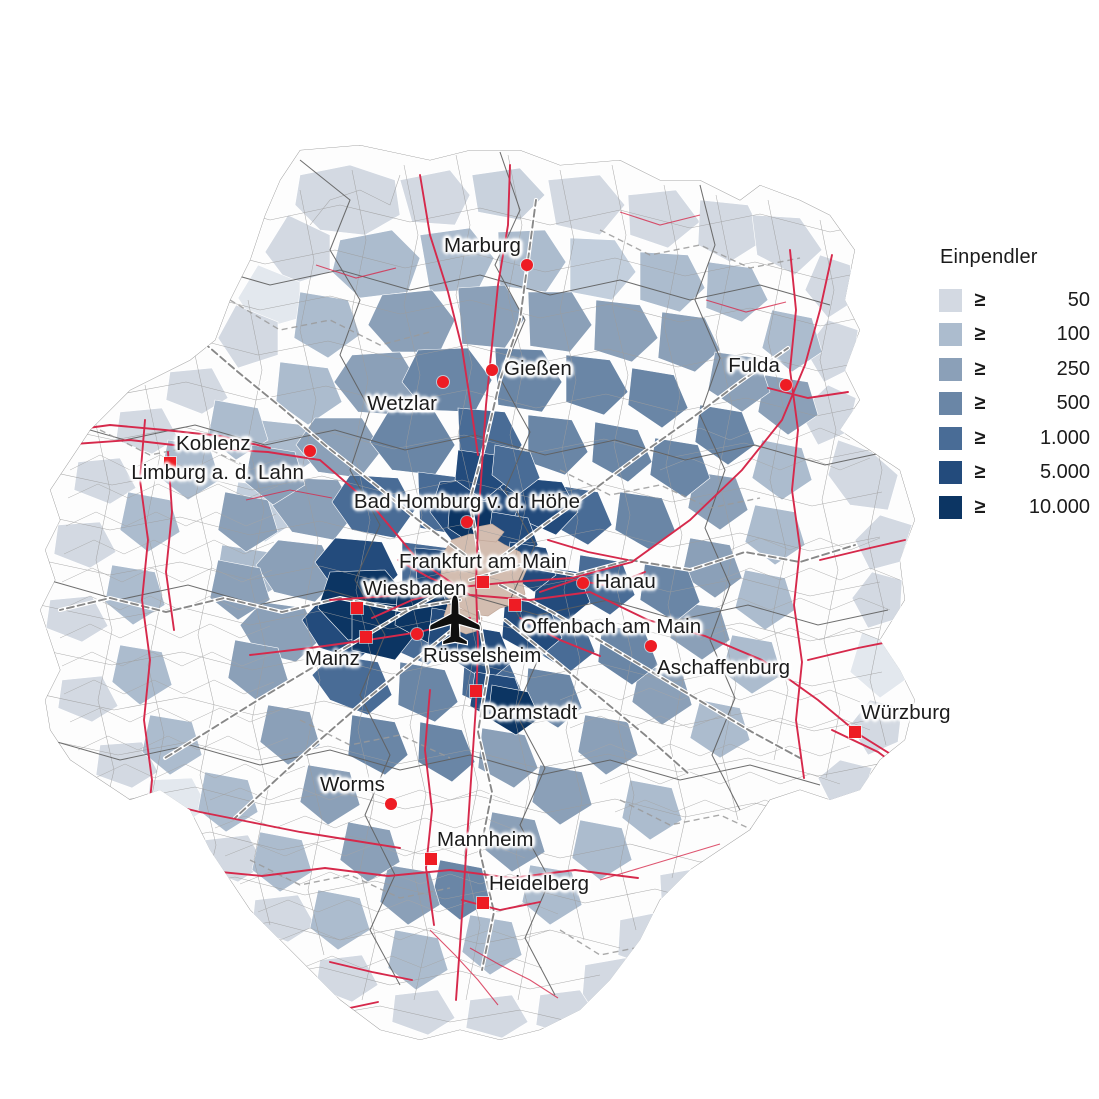 This screenshot has width=1099, height=1099. Describe the element at coordinates (1018, 300) in the screenshot. I see `legend-row: ≥50` at that location.